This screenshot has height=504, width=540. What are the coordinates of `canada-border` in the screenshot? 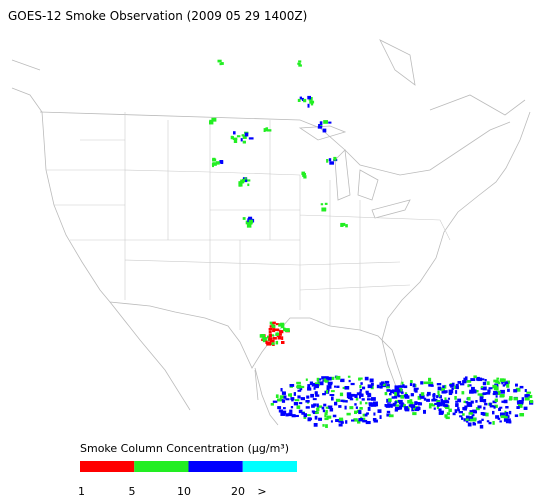 It's located at (275, 143).